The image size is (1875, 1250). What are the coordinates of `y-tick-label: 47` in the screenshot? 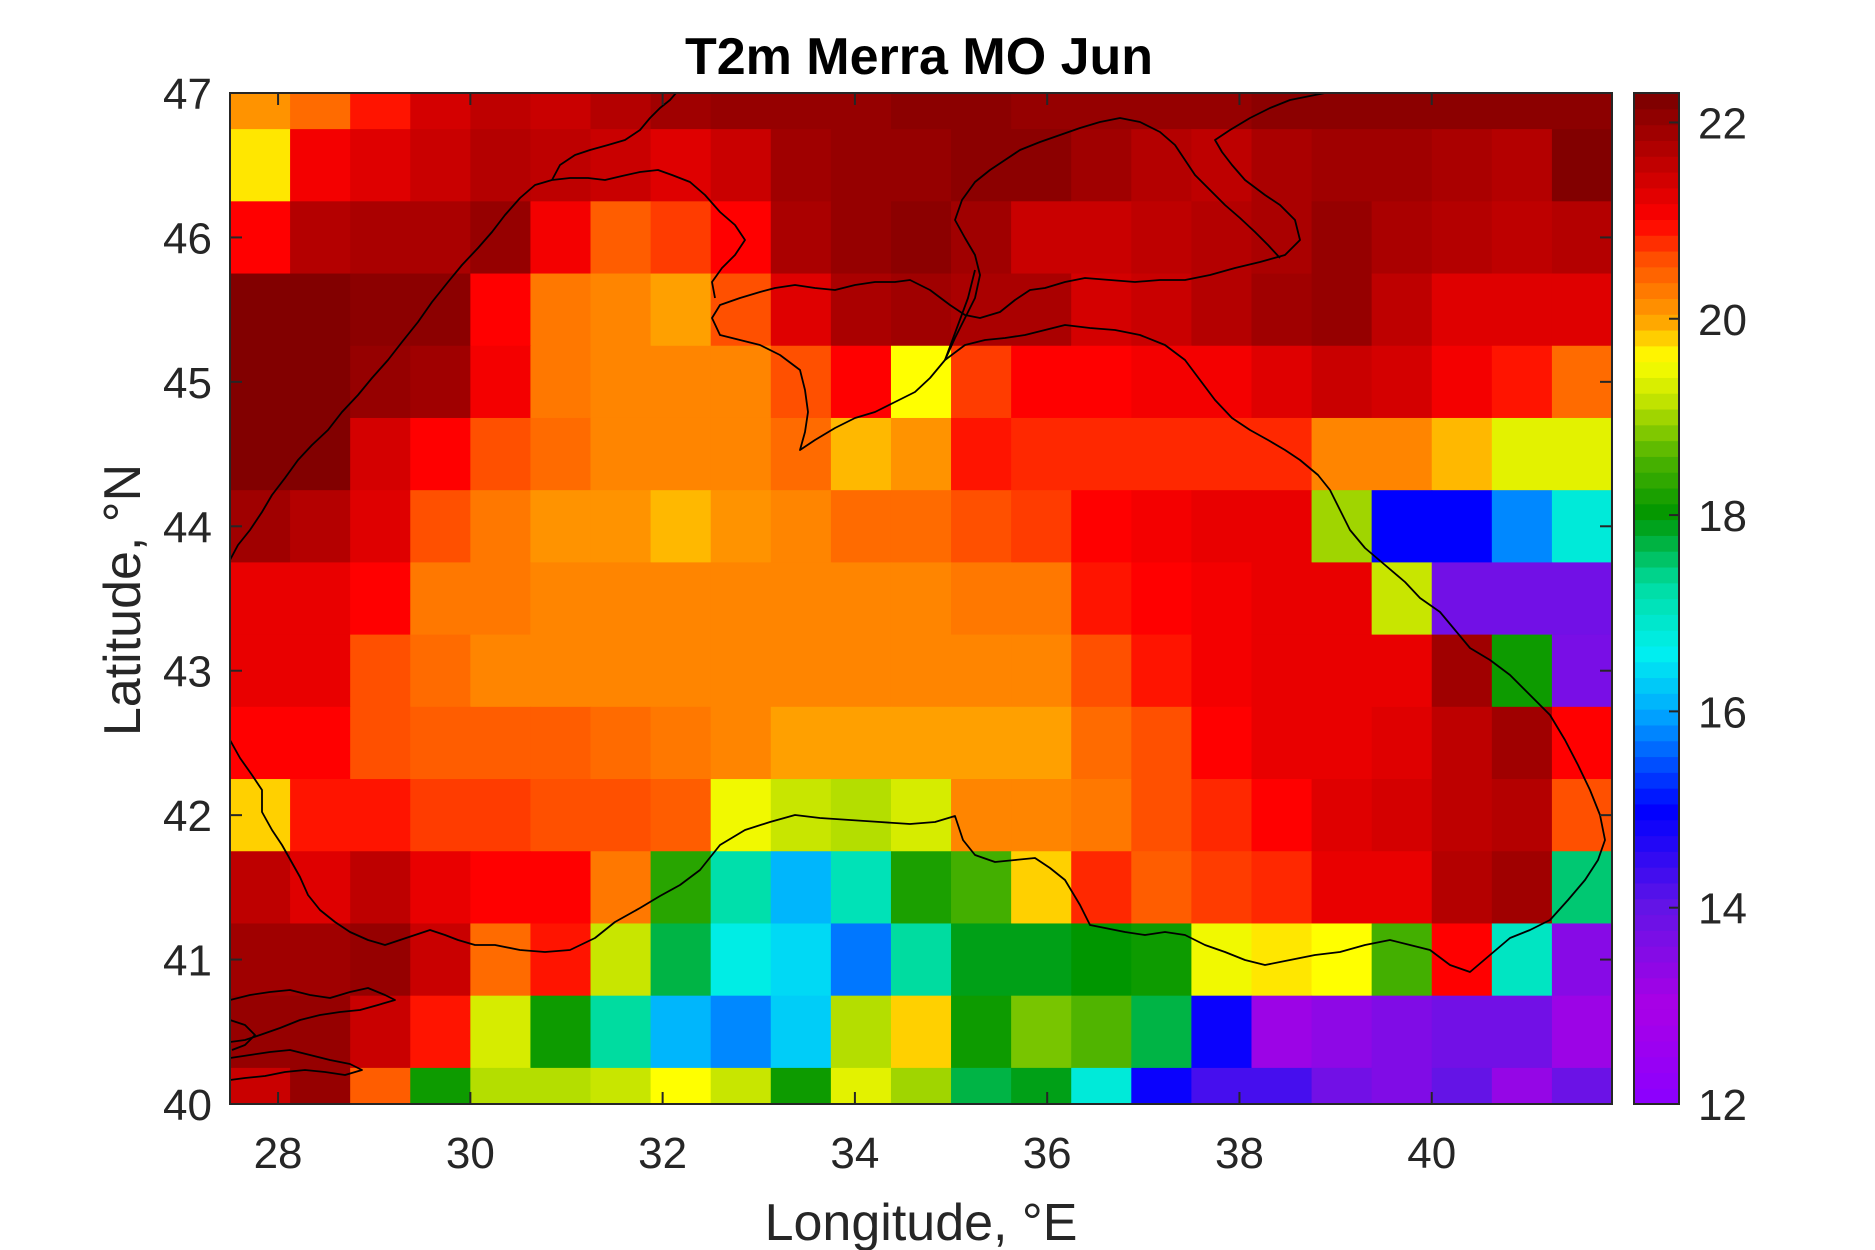 It's located at (187, 94).